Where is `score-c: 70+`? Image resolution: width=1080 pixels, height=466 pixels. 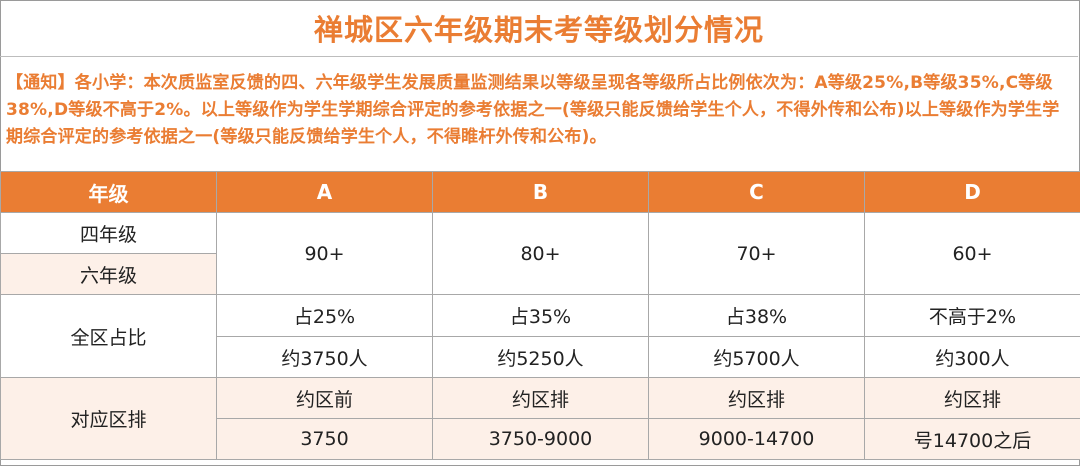
score-c: 70+ is located at coordinates (756, 253).